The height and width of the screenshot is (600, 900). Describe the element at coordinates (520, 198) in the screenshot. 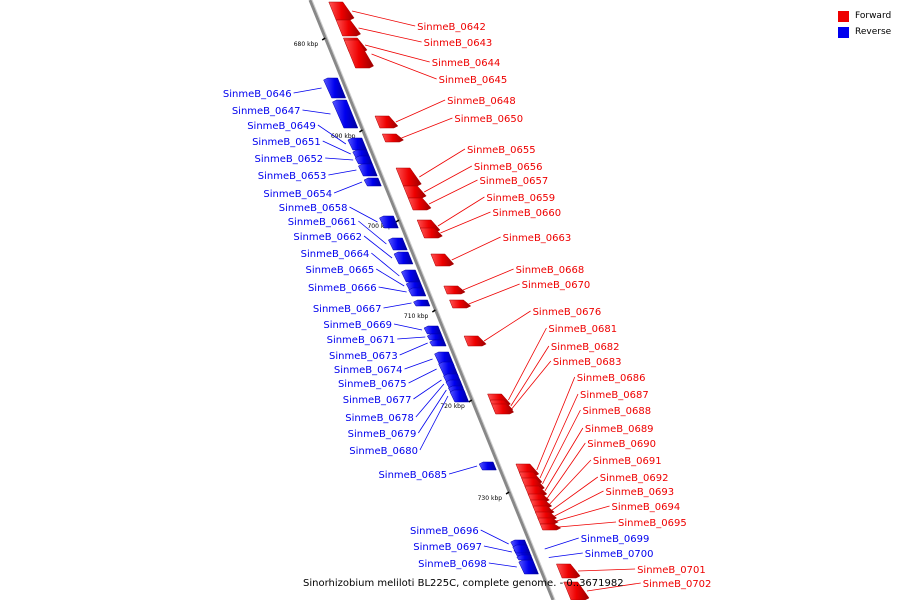

I see `forward-gene-label: SinmeB_0659` at that location.